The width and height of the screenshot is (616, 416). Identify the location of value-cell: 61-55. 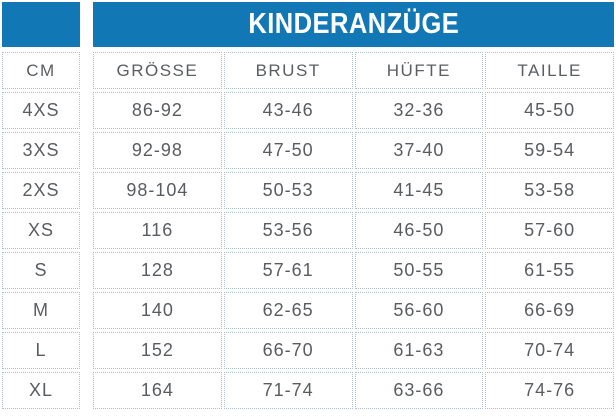
(549, 270).